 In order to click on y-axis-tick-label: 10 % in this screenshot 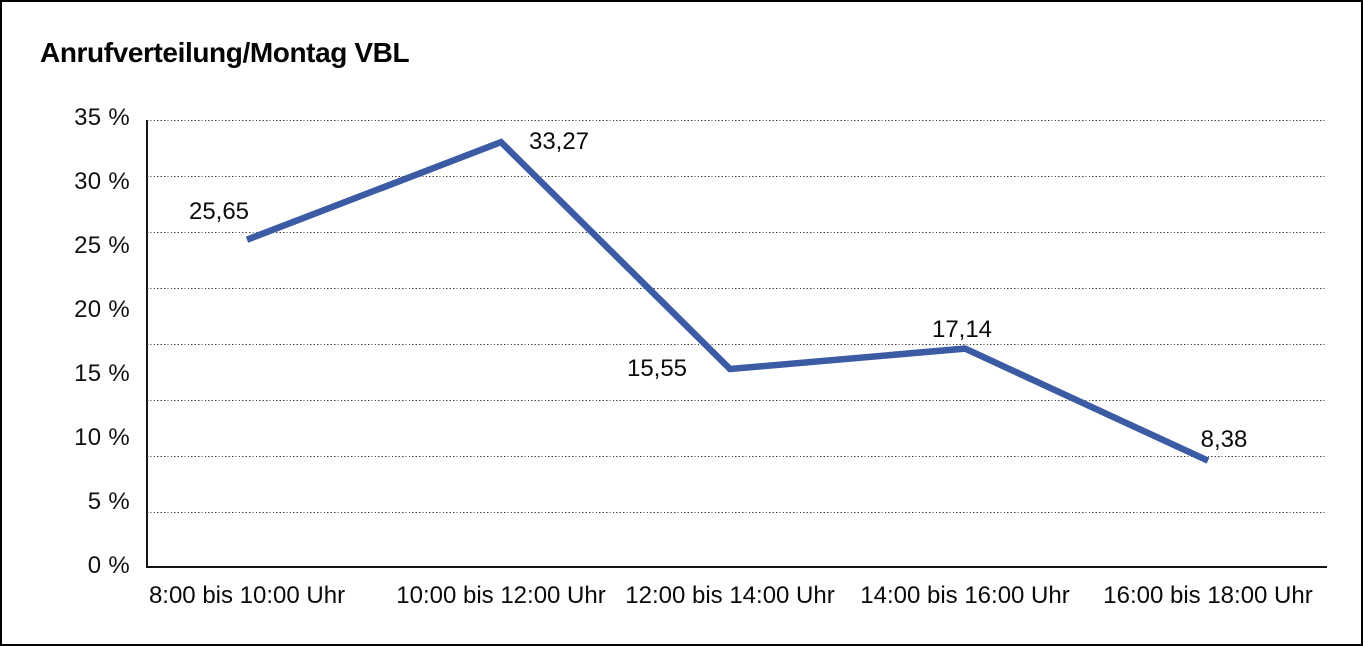, I will do `click(102, 437)`.